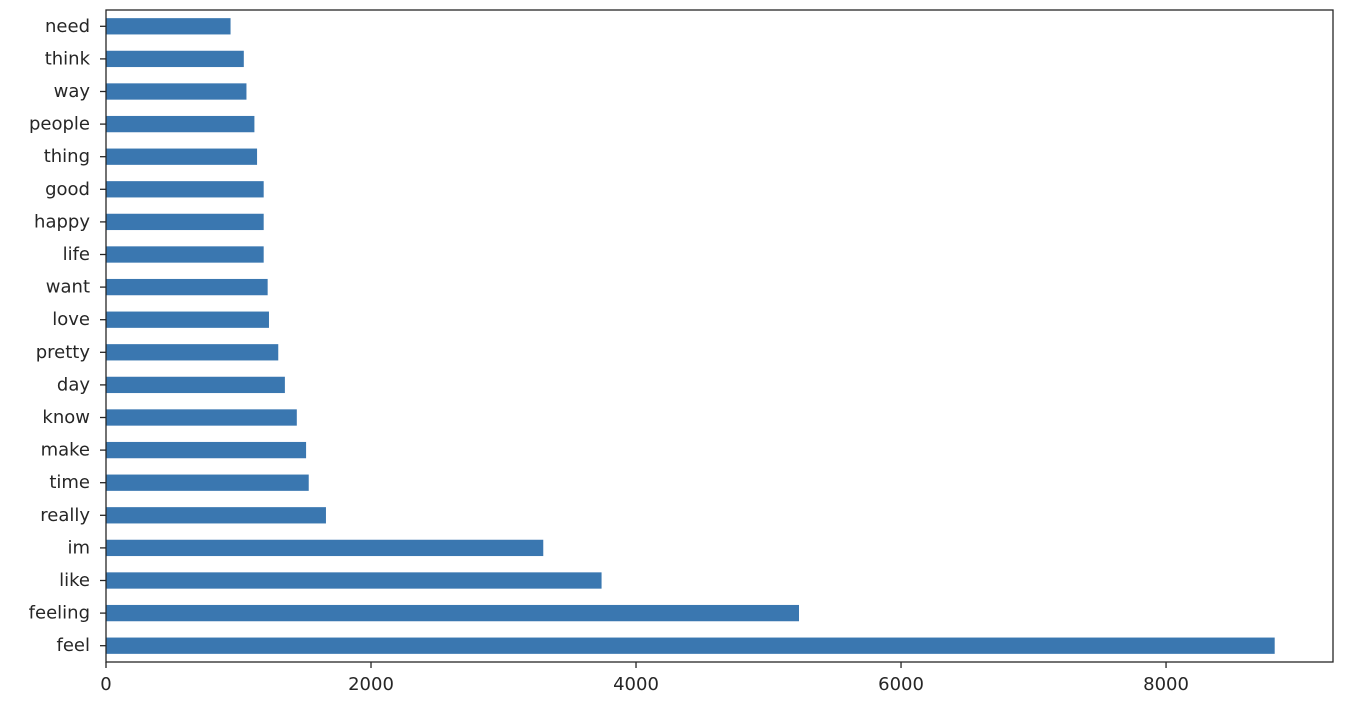 This screenshot has height=714, width=1350. What do you see at coordinates (187, 319) in the screenshot?
I see `bar-love` at bounding box center [187, 319].